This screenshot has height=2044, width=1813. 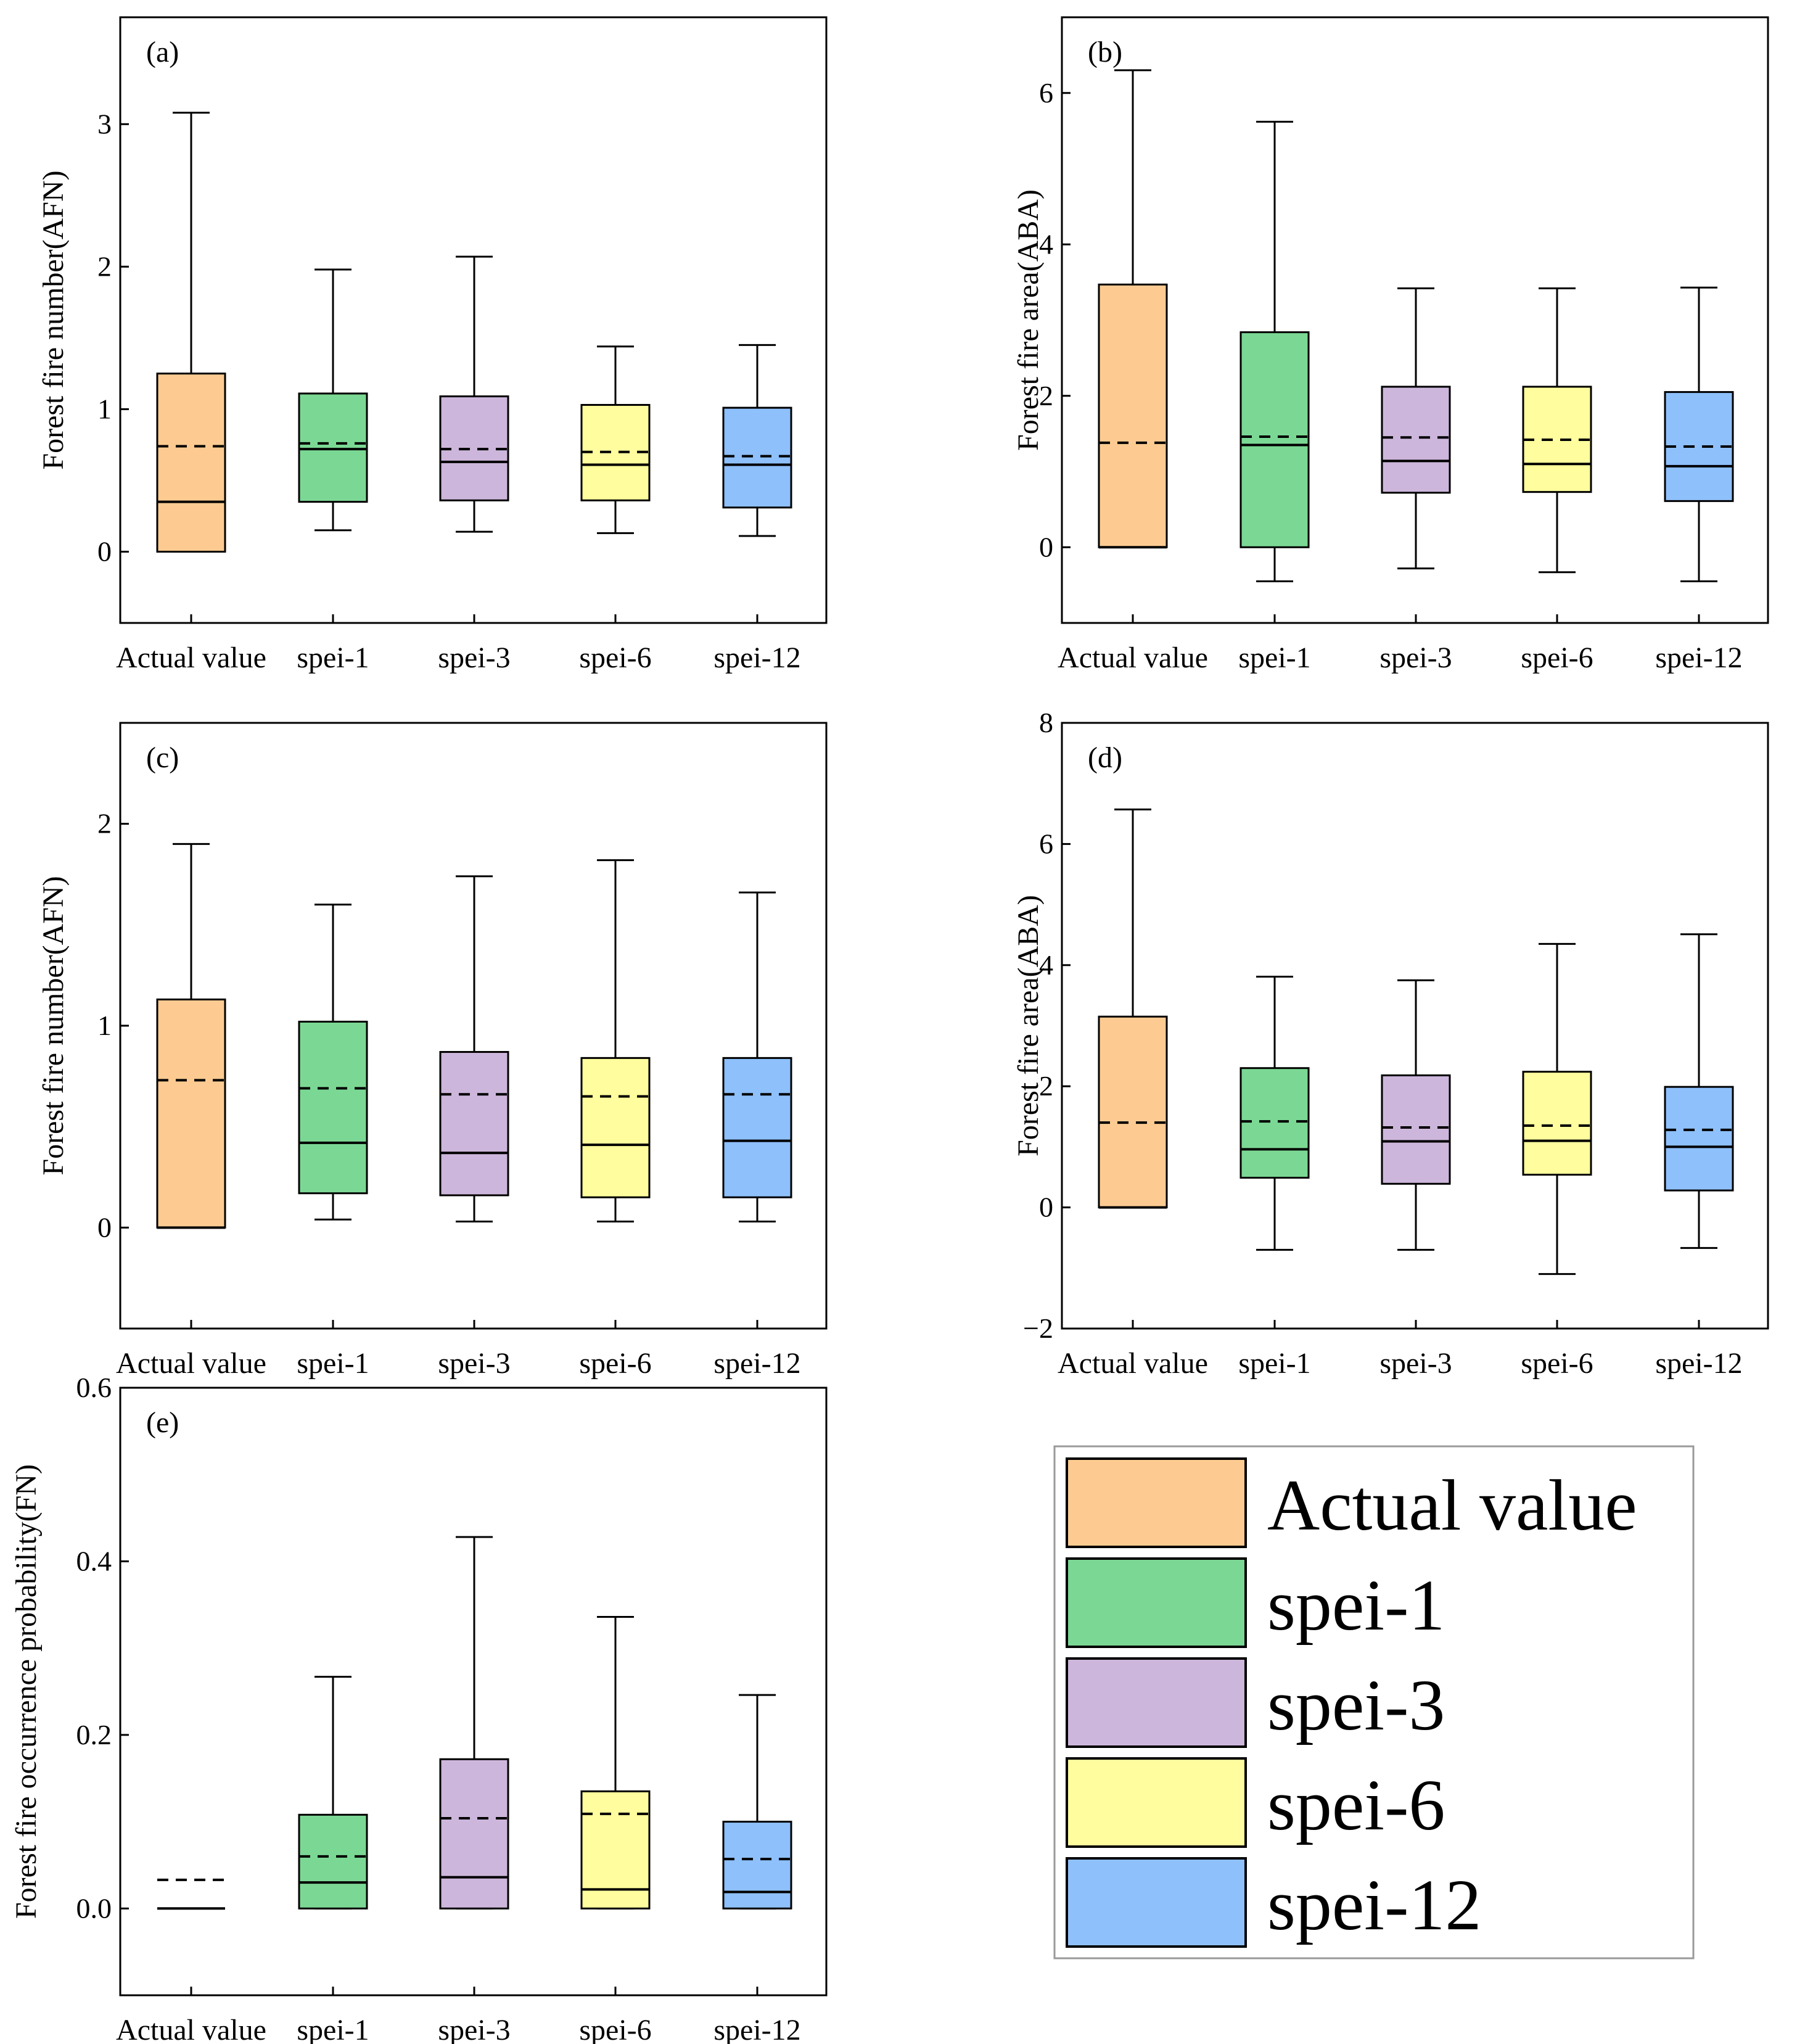 I want to click on legend-label-spei-1: spei-1, so click(x=1356, y=1606).